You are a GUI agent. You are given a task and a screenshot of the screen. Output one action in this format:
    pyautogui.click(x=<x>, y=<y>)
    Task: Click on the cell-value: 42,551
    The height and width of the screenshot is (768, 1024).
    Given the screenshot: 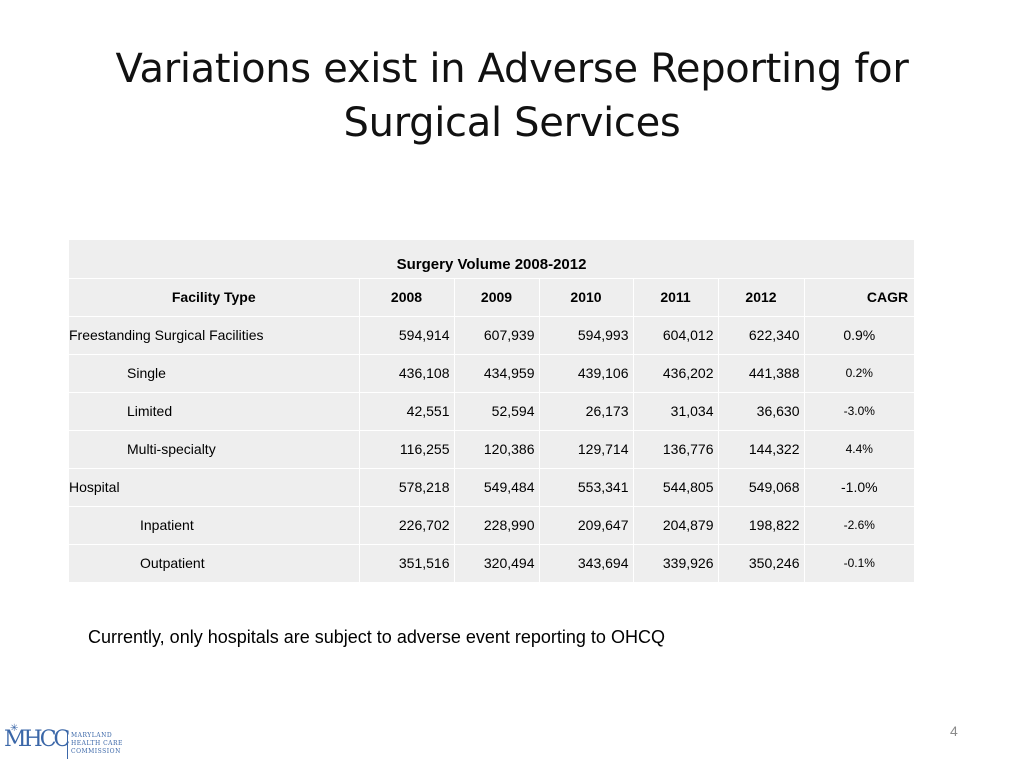 What is the action you would take?
    pyautogui.click(x=407, y=411)
    